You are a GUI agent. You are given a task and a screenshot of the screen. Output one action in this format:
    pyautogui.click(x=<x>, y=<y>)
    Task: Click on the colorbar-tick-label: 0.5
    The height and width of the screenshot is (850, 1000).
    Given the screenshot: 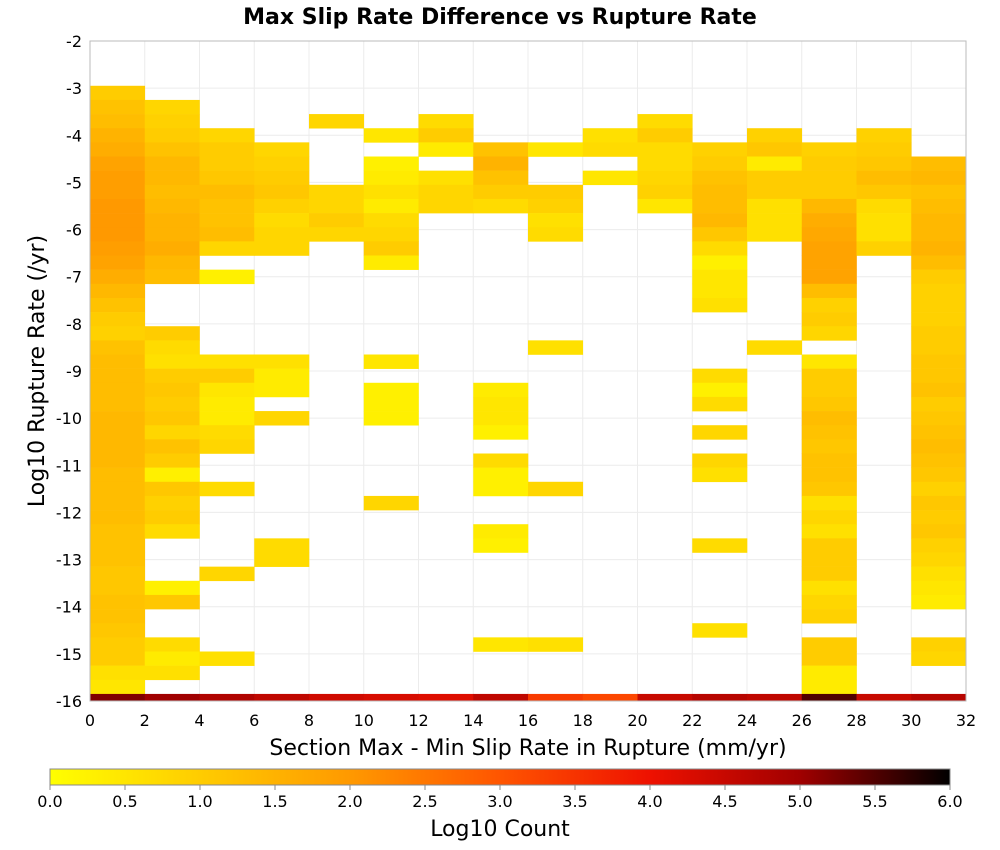 What is the action you would take?
    pyautogui.click(x=124, y=801)
    